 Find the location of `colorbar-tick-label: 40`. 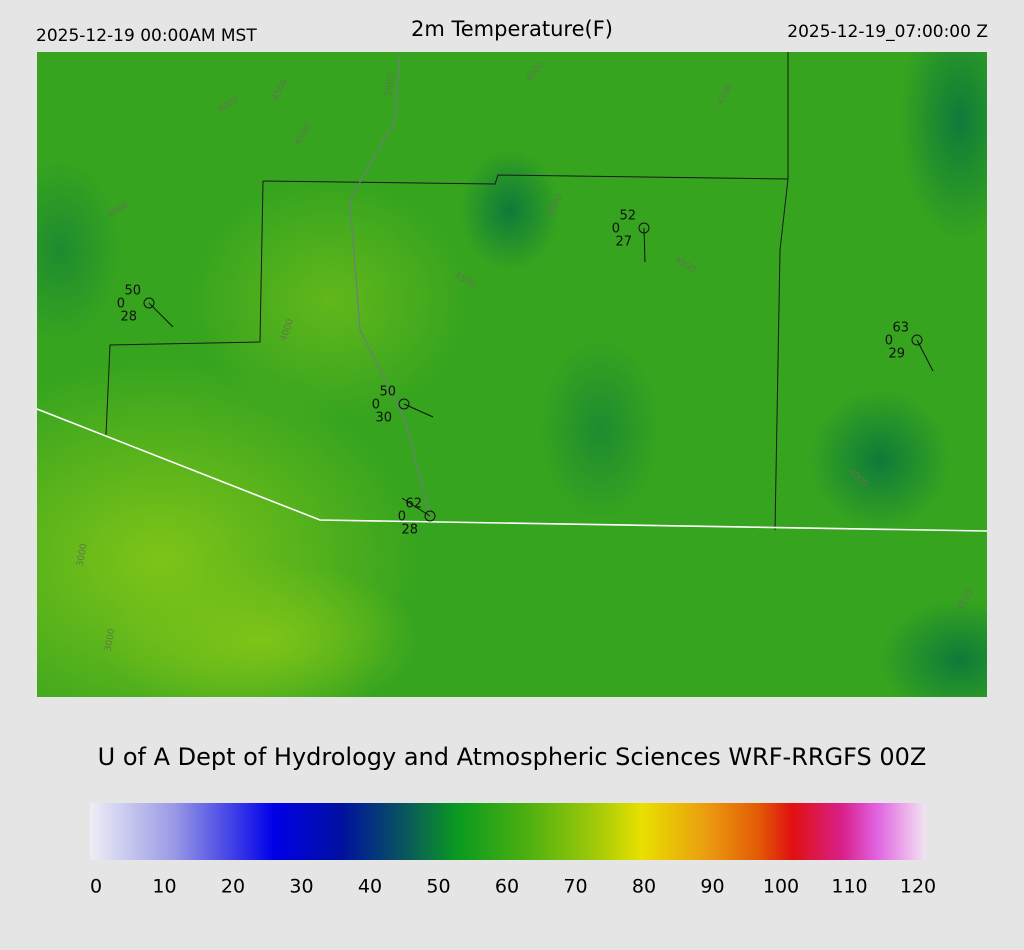

colorbar-tick-label: 40 is located at coordinates (370, 887).